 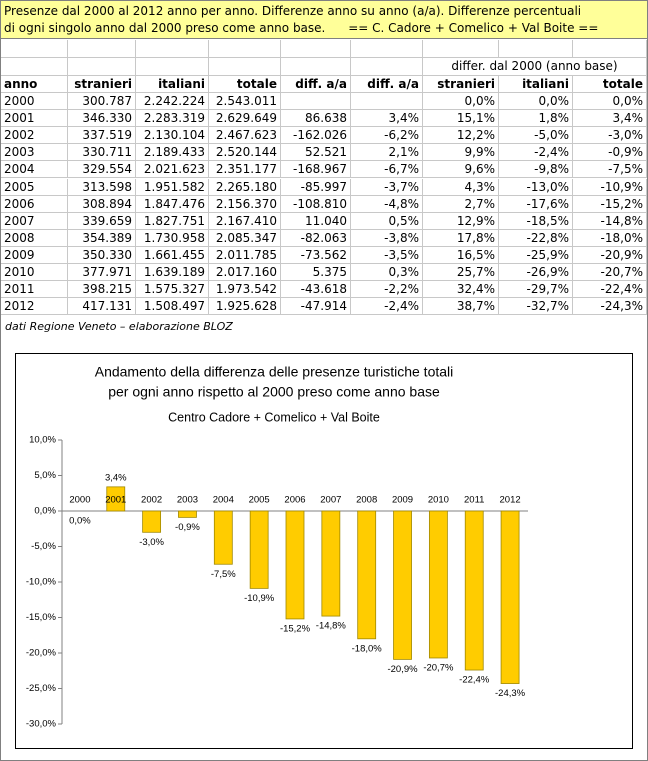 What do you see at coordinates (102, 255) in the screenshot?
I see `table-cell: 350.330` at bounding box center [102, 255].